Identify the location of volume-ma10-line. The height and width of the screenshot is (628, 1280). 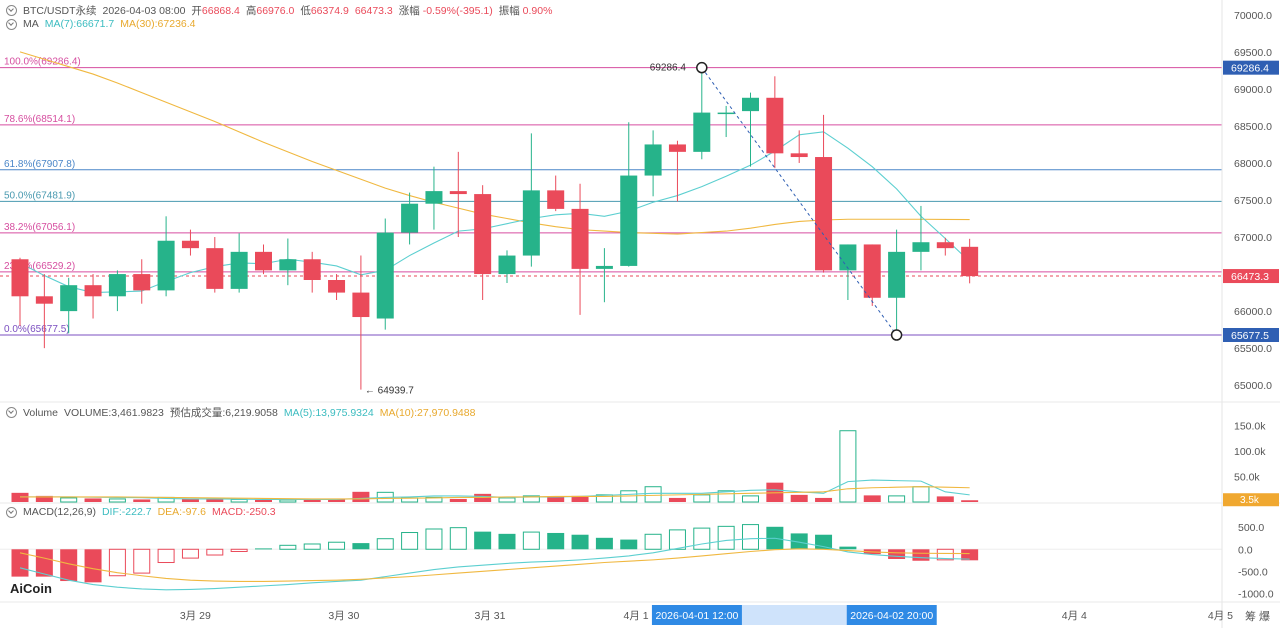
(495, 493).